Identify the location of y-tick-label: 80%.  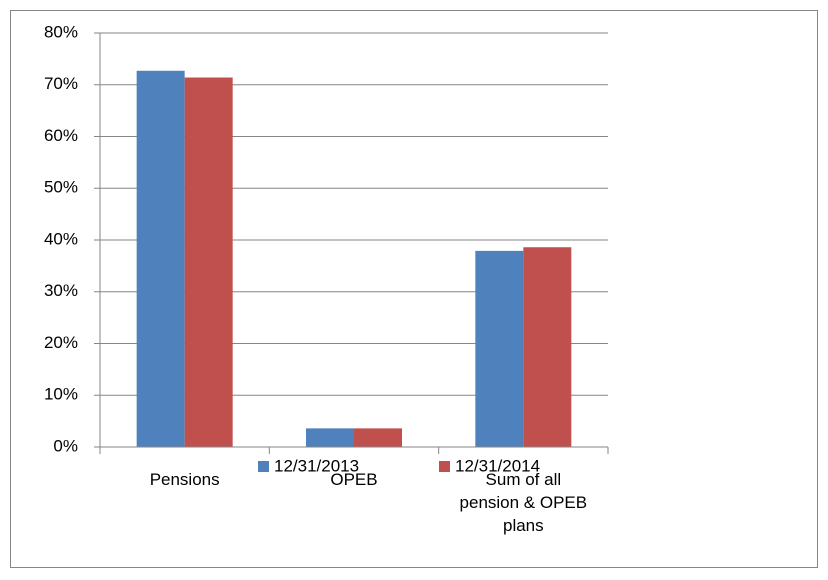
(61, 31).